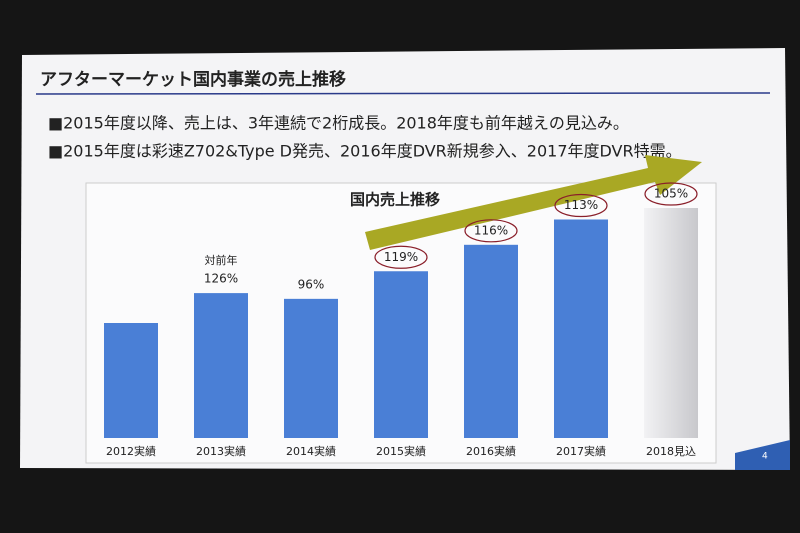 This screenshot has height=533, width=800. What do you see at coordinates (338, 123) in the screenshot?
I see `bullet: ■2015年度以降、売上は、3年連続で2桁成長。2018年度も前年越えの見込み。` at bounding box center [338, 123].